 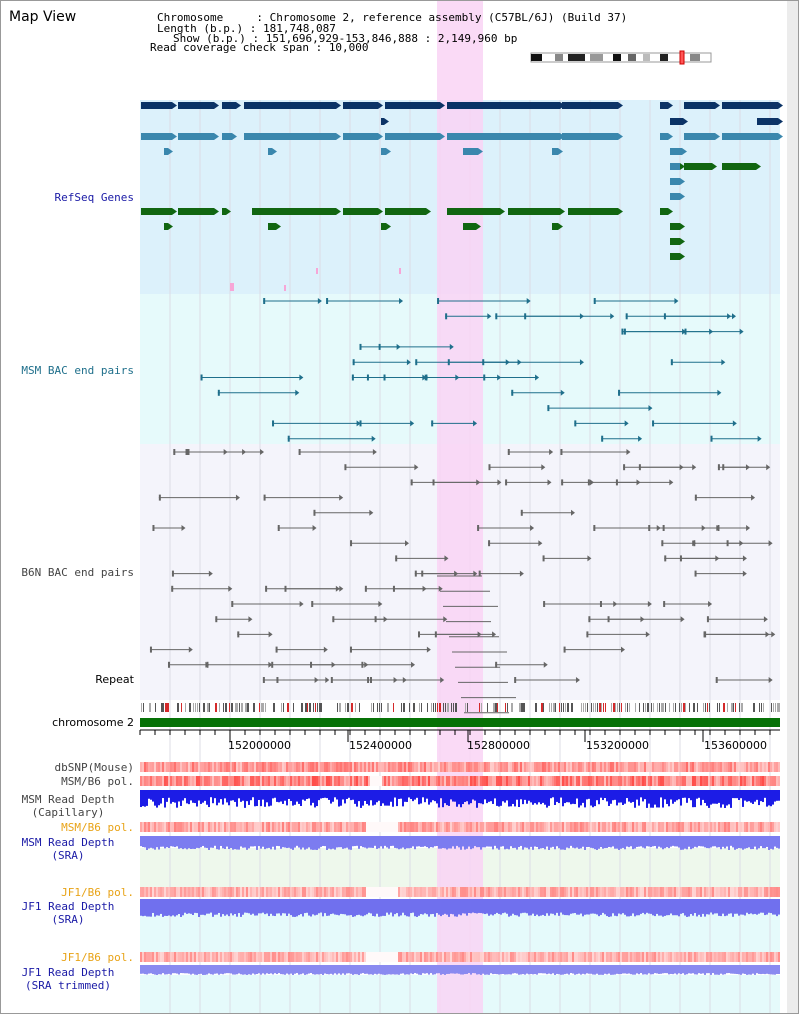 I want to click on track-label-msm-depth-capillary: MSM Read Depth (Capillary), so click(x=68, y=806).